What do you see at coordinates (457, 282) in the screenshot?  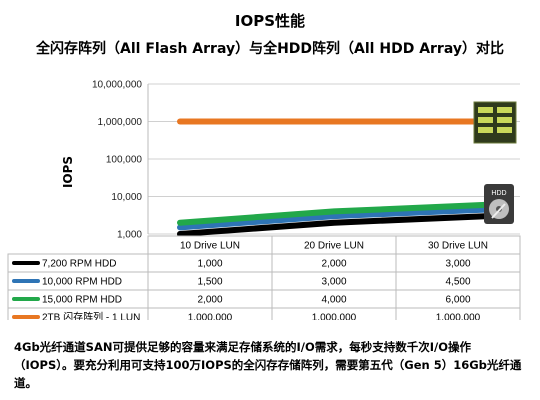 I see `data-cell: 4,500` at bounding box center [457, 282].